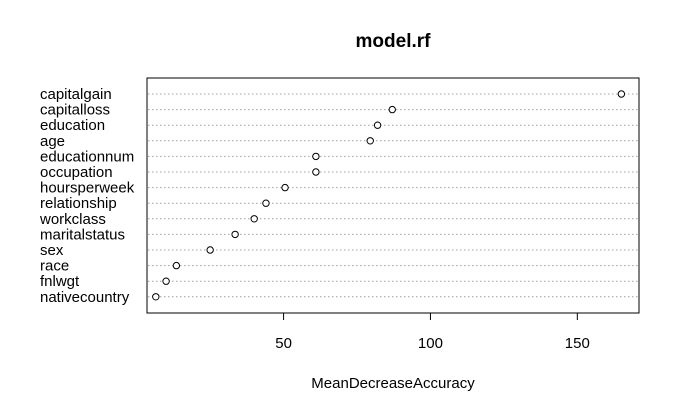 This screenshot has height=412, width=680. What do you see at coordinates (316, 172) in the screenshot?
I see `data-point-occupation` at bounding box center [316, 172].